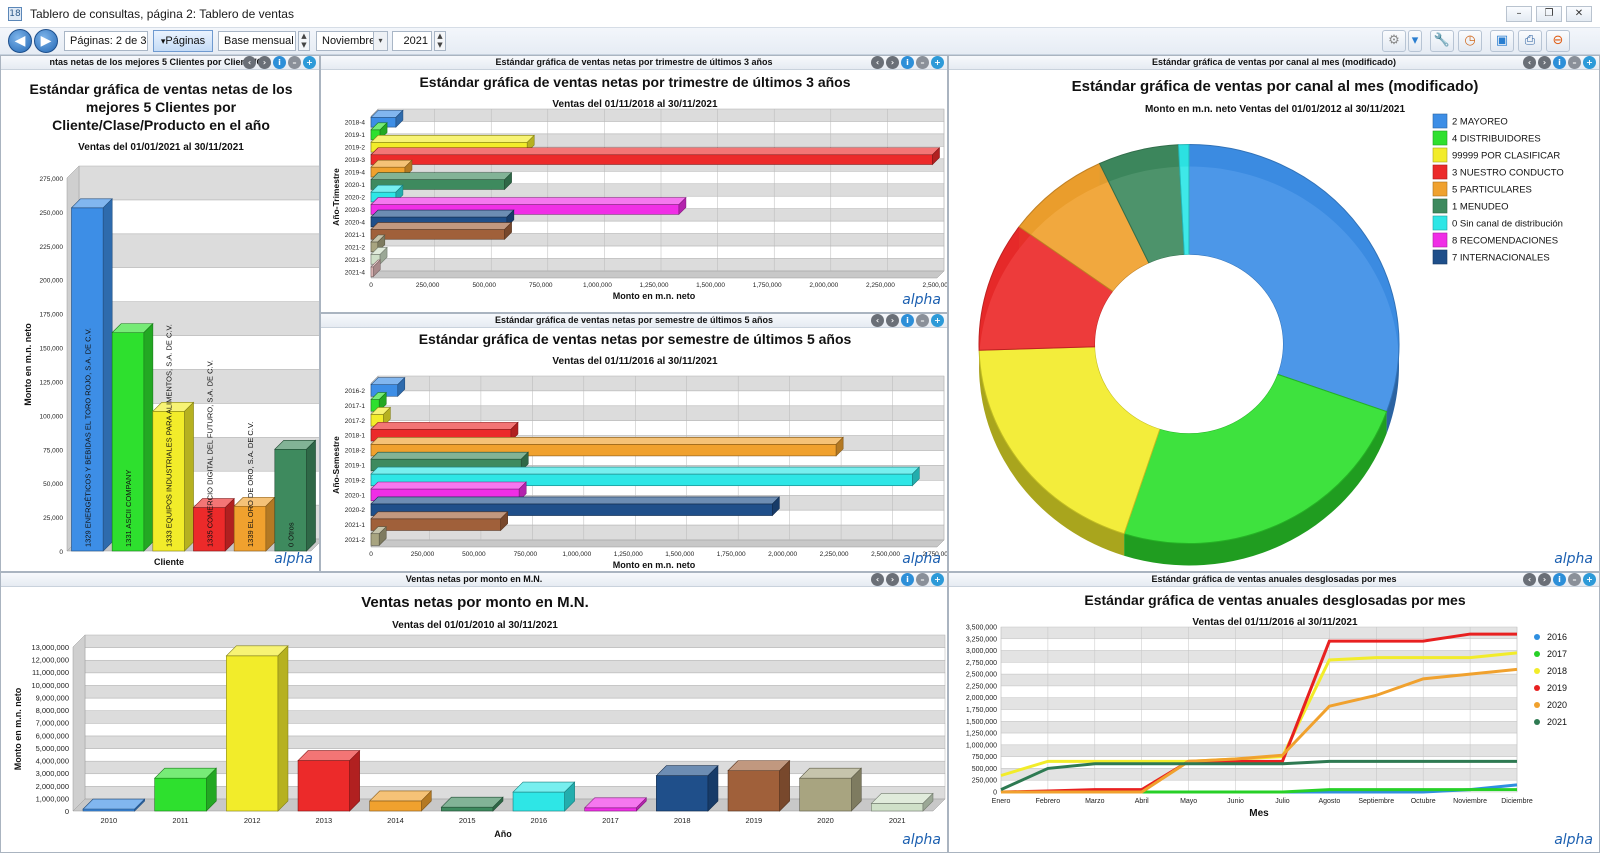 This screenshot has width=1600, height=853. What do you see at coordinates (1496, 139) in the screenshot?
I see `legend-label: 4 DISTRIBUIDORES` at bounding box center [1496, 139].